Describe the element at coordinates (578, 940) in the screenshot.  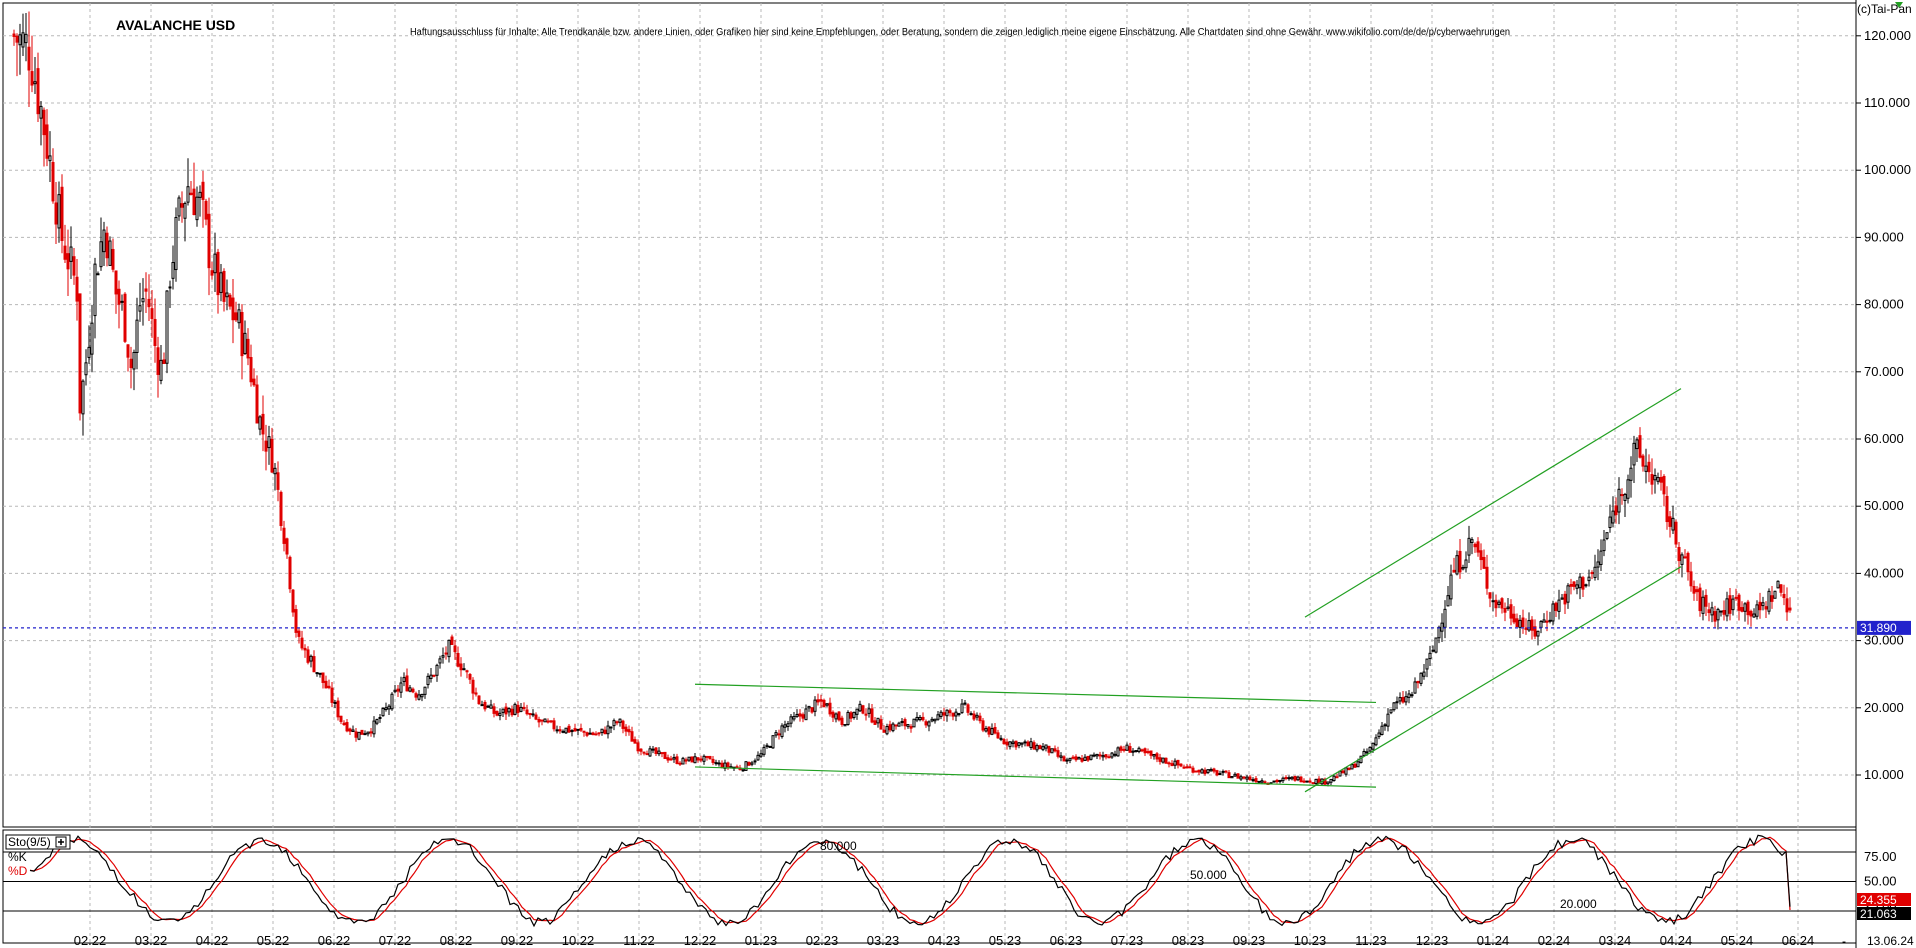
I see `x-tick-label: 10.22` at that location.